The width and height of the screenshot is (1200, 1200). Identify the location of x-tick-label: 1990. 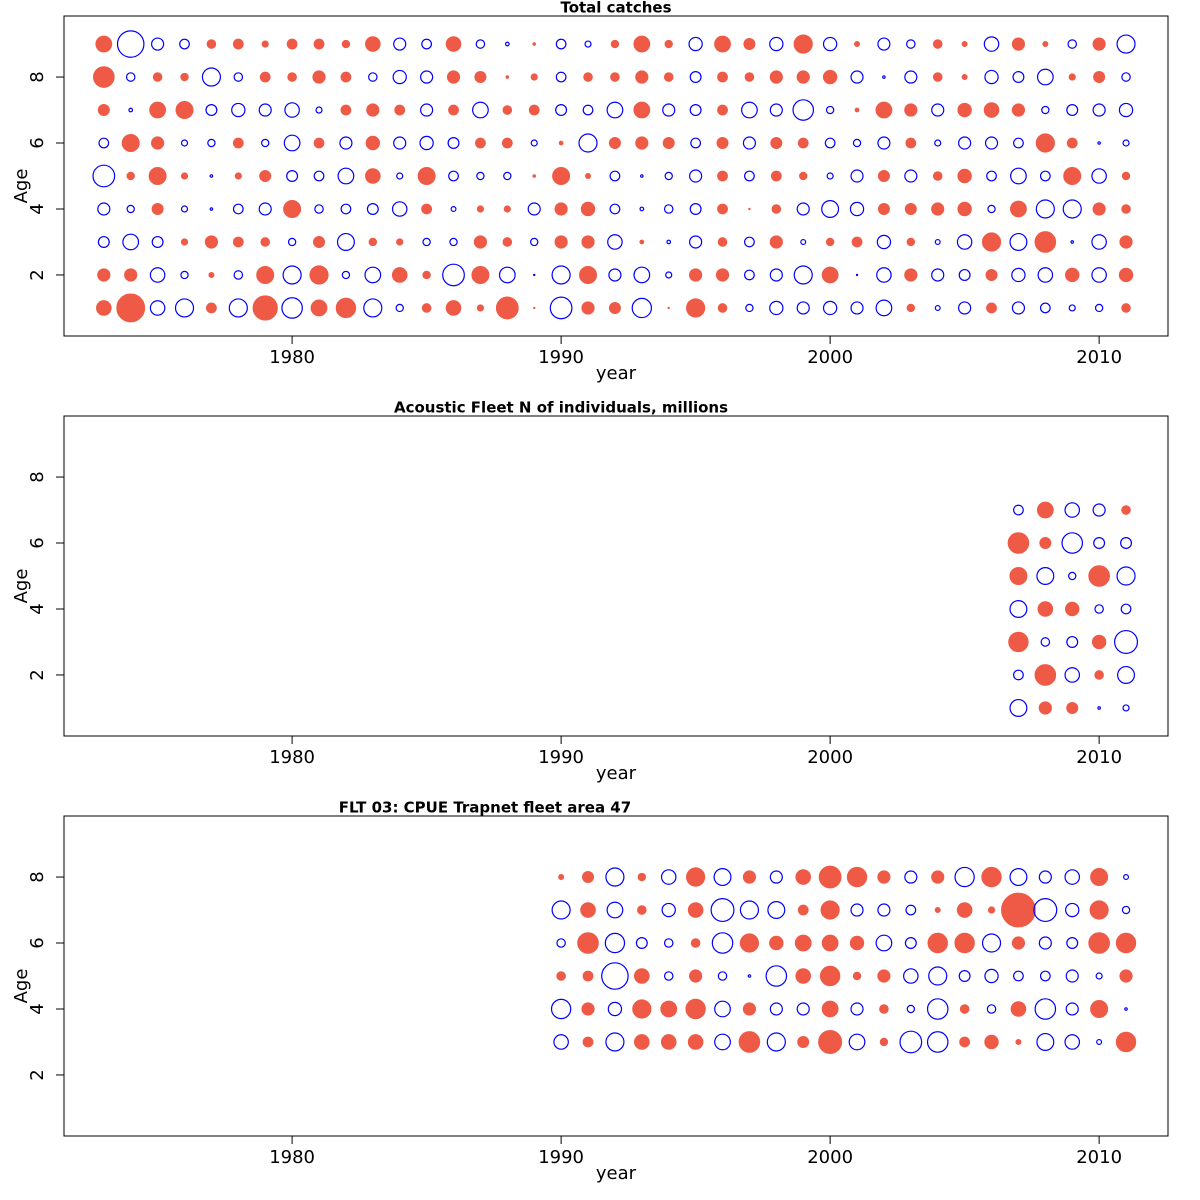
(561, 757).